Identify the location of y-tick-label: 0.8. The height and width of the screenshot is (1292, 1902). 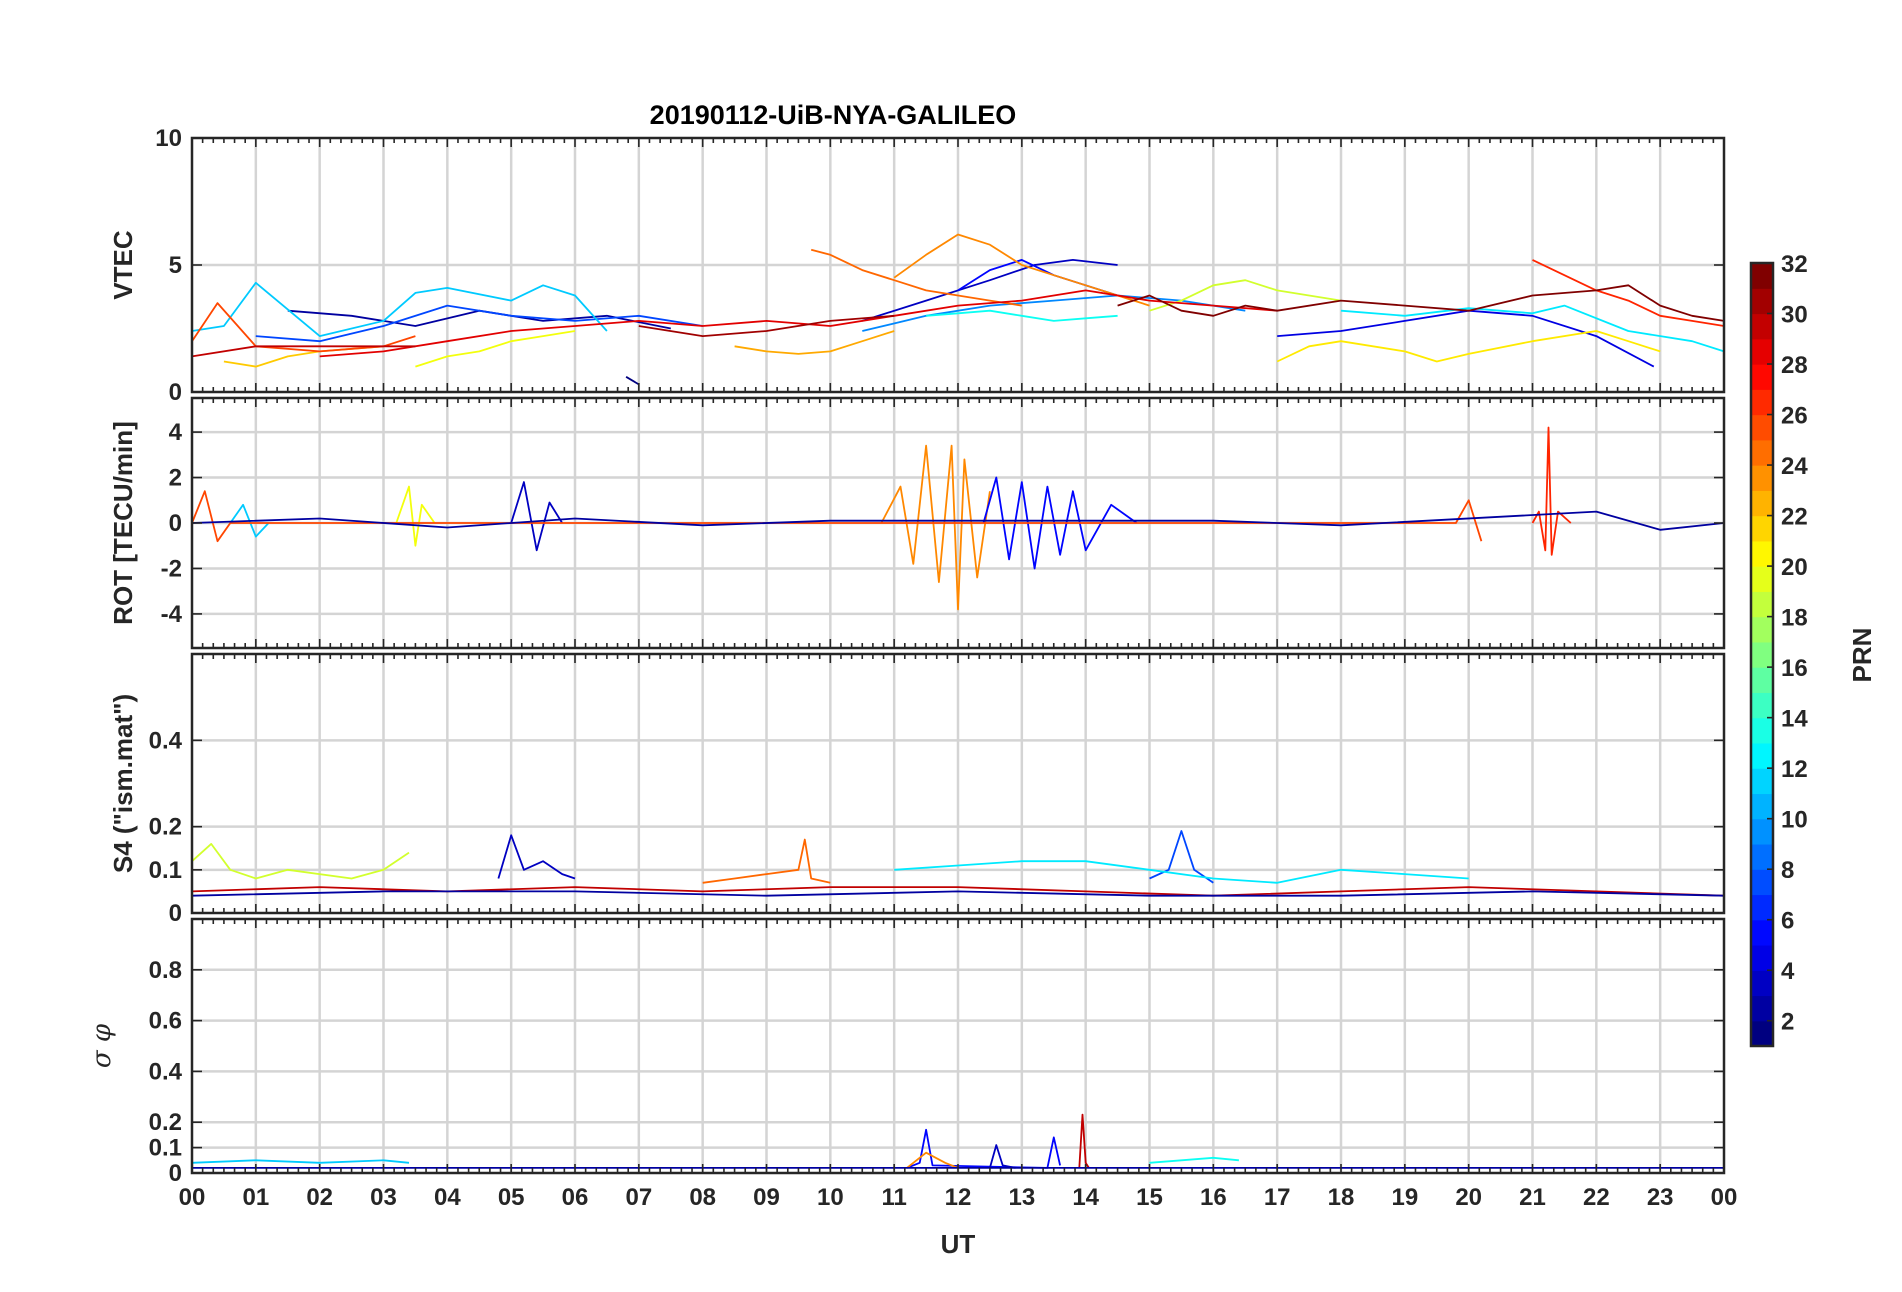
(165, 970).